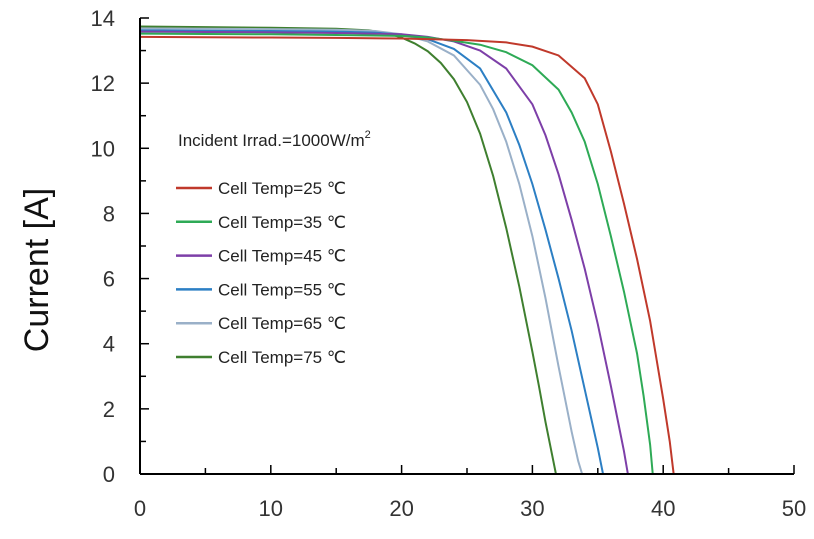 This screenshot has height=539, width=814. I want to click on y-tick-label: 8, so click(109, 213).